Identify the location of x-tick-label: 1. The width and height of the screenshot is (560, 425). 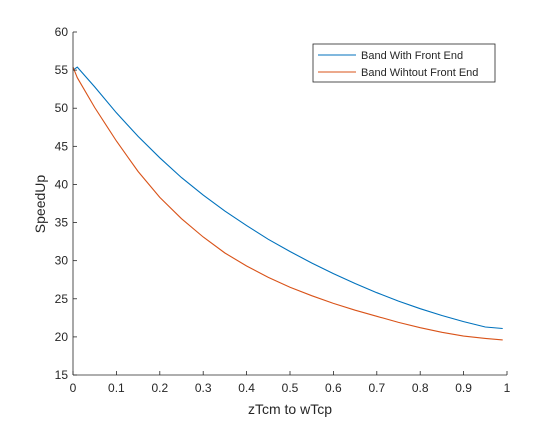
(507, 388).